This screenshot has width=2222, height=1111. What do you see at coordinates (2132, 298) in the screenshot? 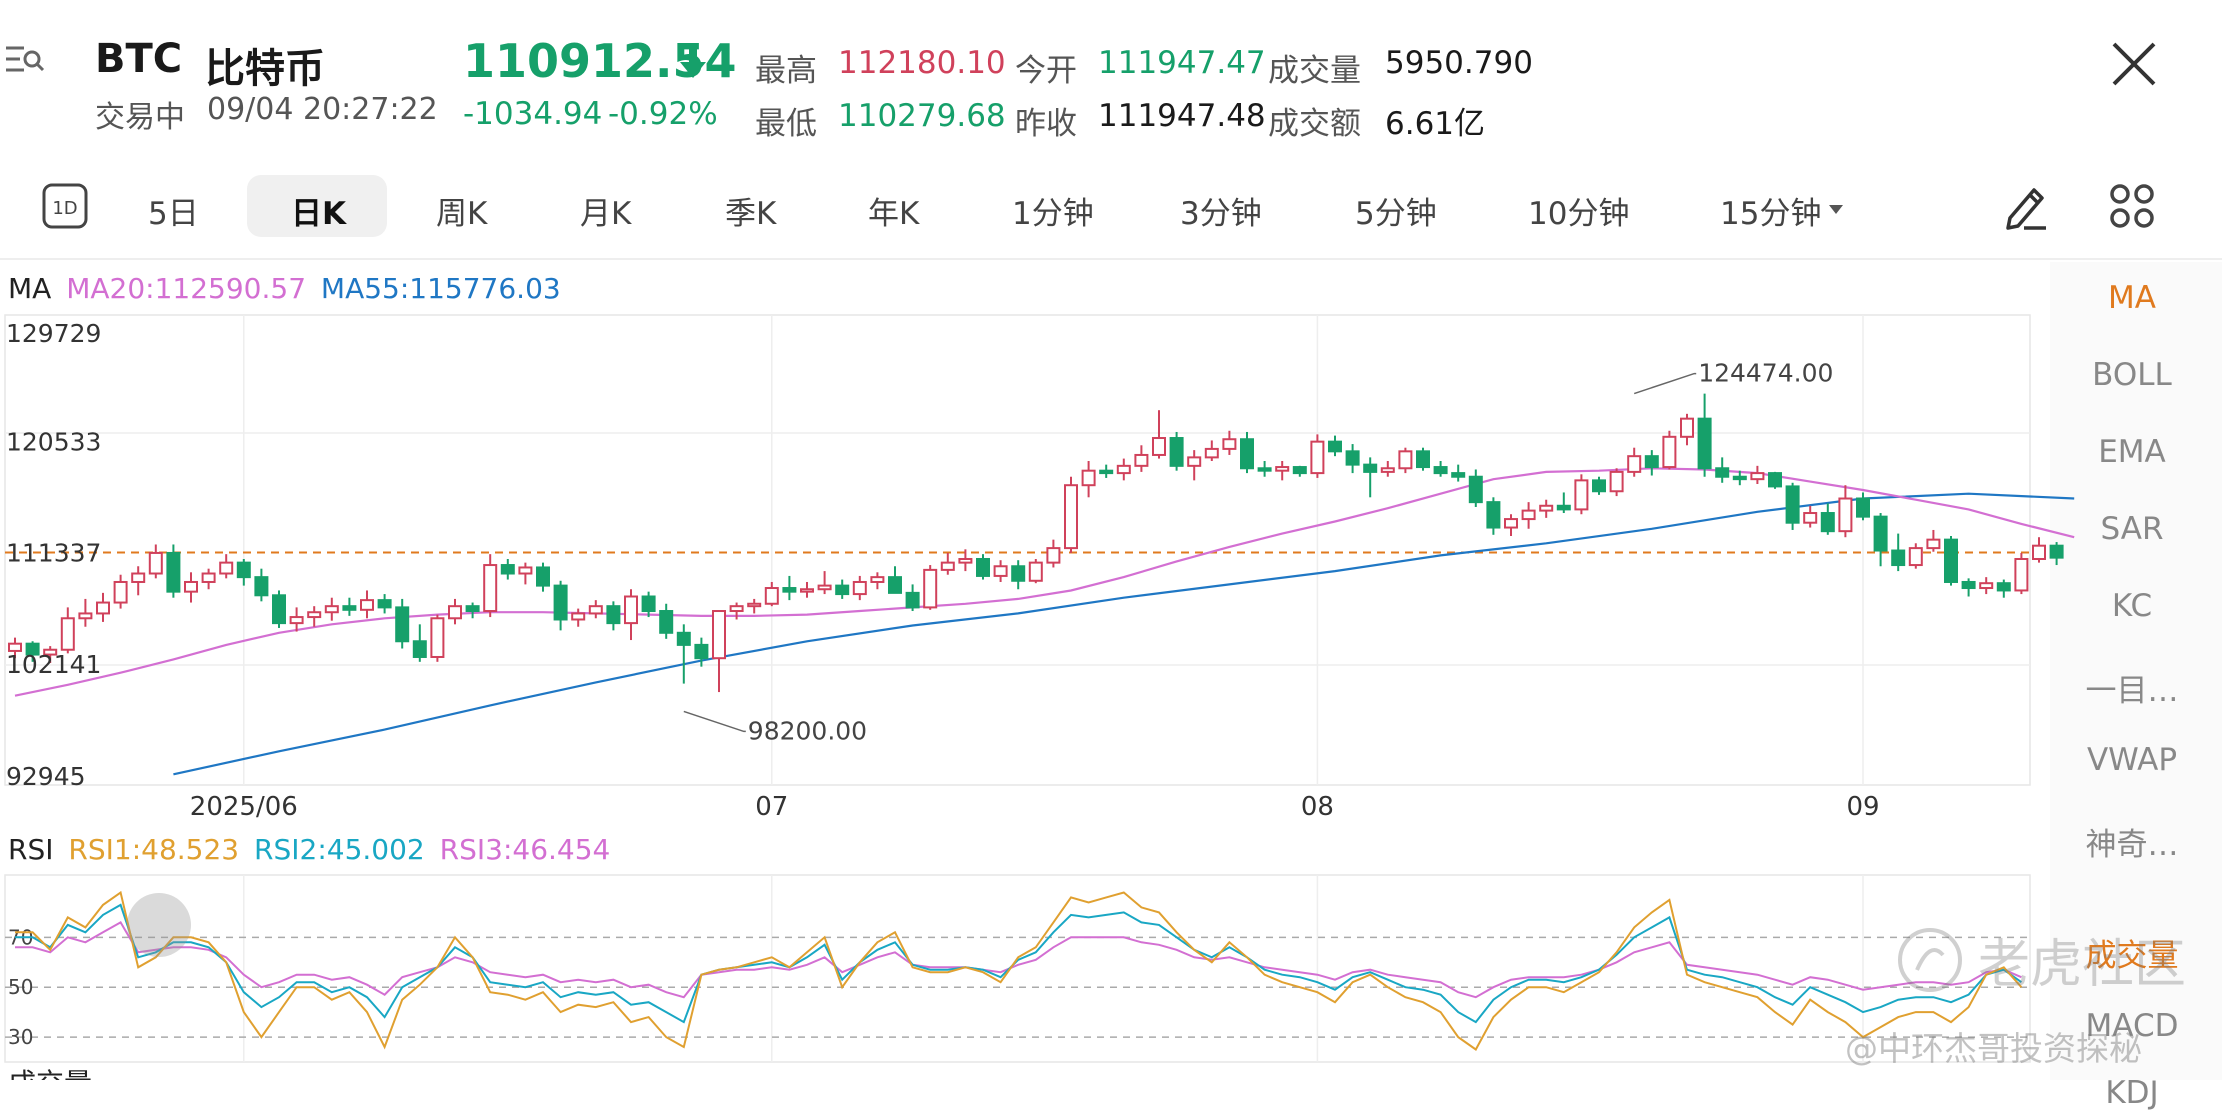
I see `indicator-ma: MA` at bounding box center [2132, 298].